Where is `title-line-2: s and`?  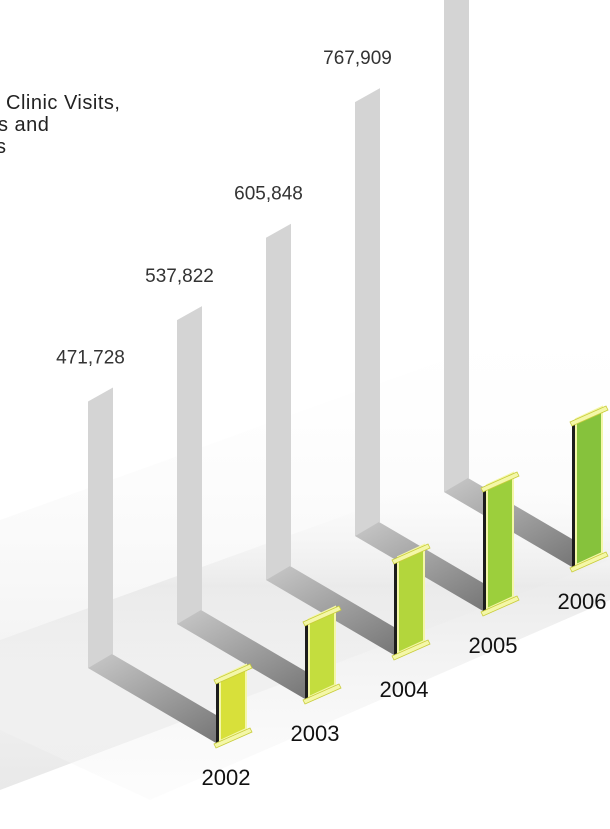
title-line-2: s and is located at coordinates (25, 125).